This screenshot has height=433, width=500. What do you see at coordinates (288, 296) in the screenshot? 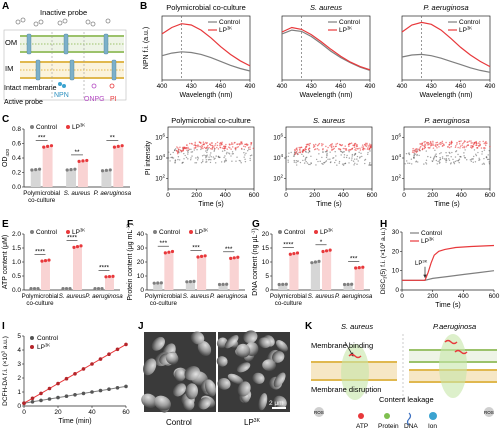
I see `g-category-label: Polymicrobial` at bounding box center [288, 296].